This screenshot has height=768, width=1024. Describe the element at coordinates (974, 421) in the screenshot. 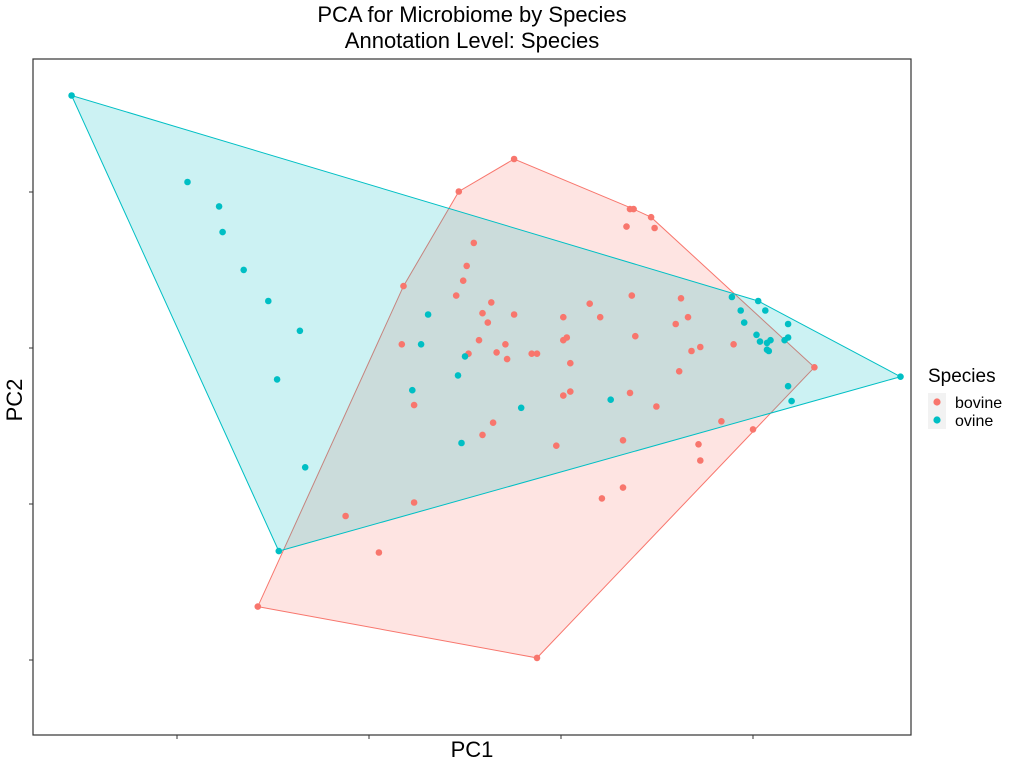

I see `legend-label-ovine: ovine` at that location.